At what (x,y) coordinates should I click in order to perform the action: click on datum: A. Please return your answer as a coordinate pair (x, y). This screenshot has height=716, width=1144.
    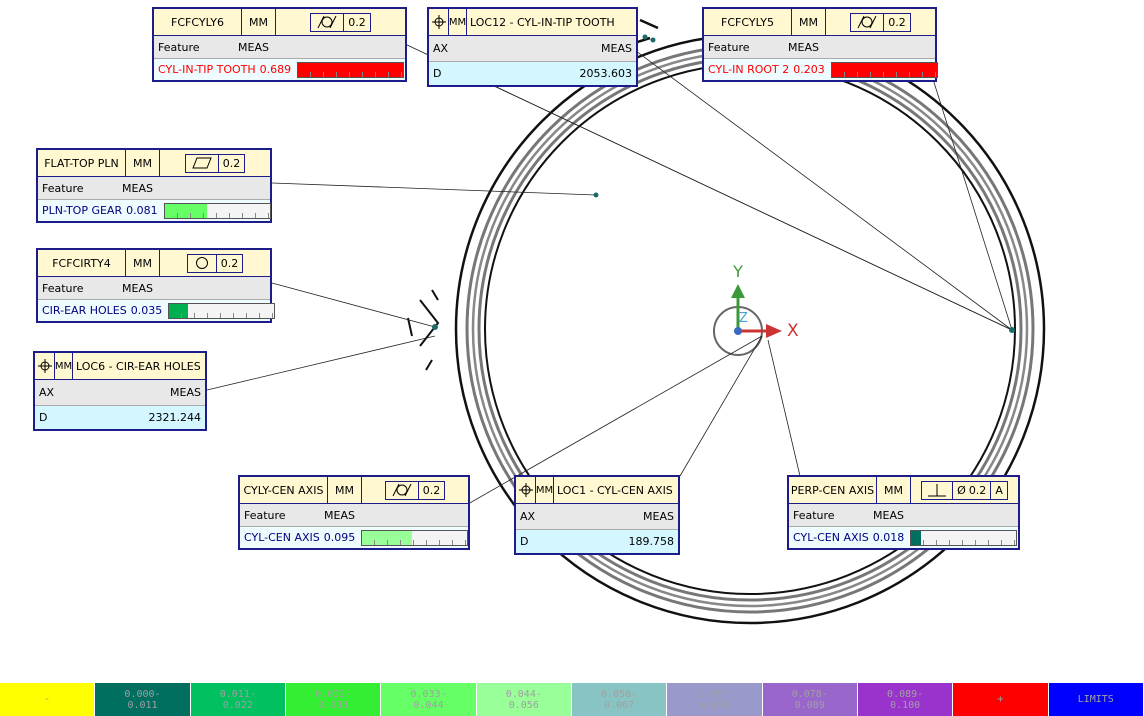
    Looking at the image, I should click on (999, 490).